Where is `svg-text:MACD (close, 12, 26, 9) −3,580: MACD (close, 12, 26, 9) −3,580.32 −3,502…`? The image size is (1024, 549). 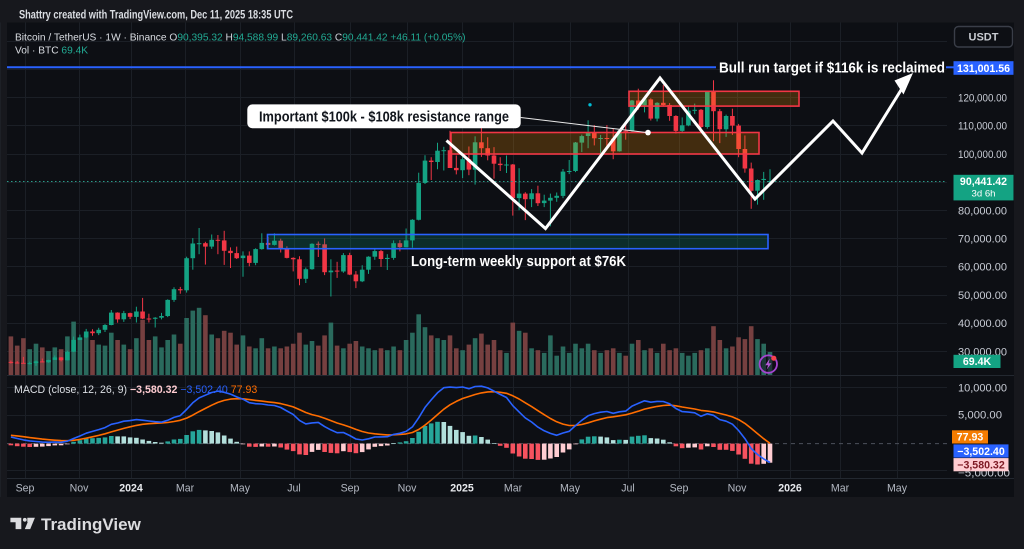
svg-text:MACD (close, 12, 26, 9) −3,580: MACD (close, 12, 26, 9) −3,580.32 −3,502… is located at coordinates (135, 390).